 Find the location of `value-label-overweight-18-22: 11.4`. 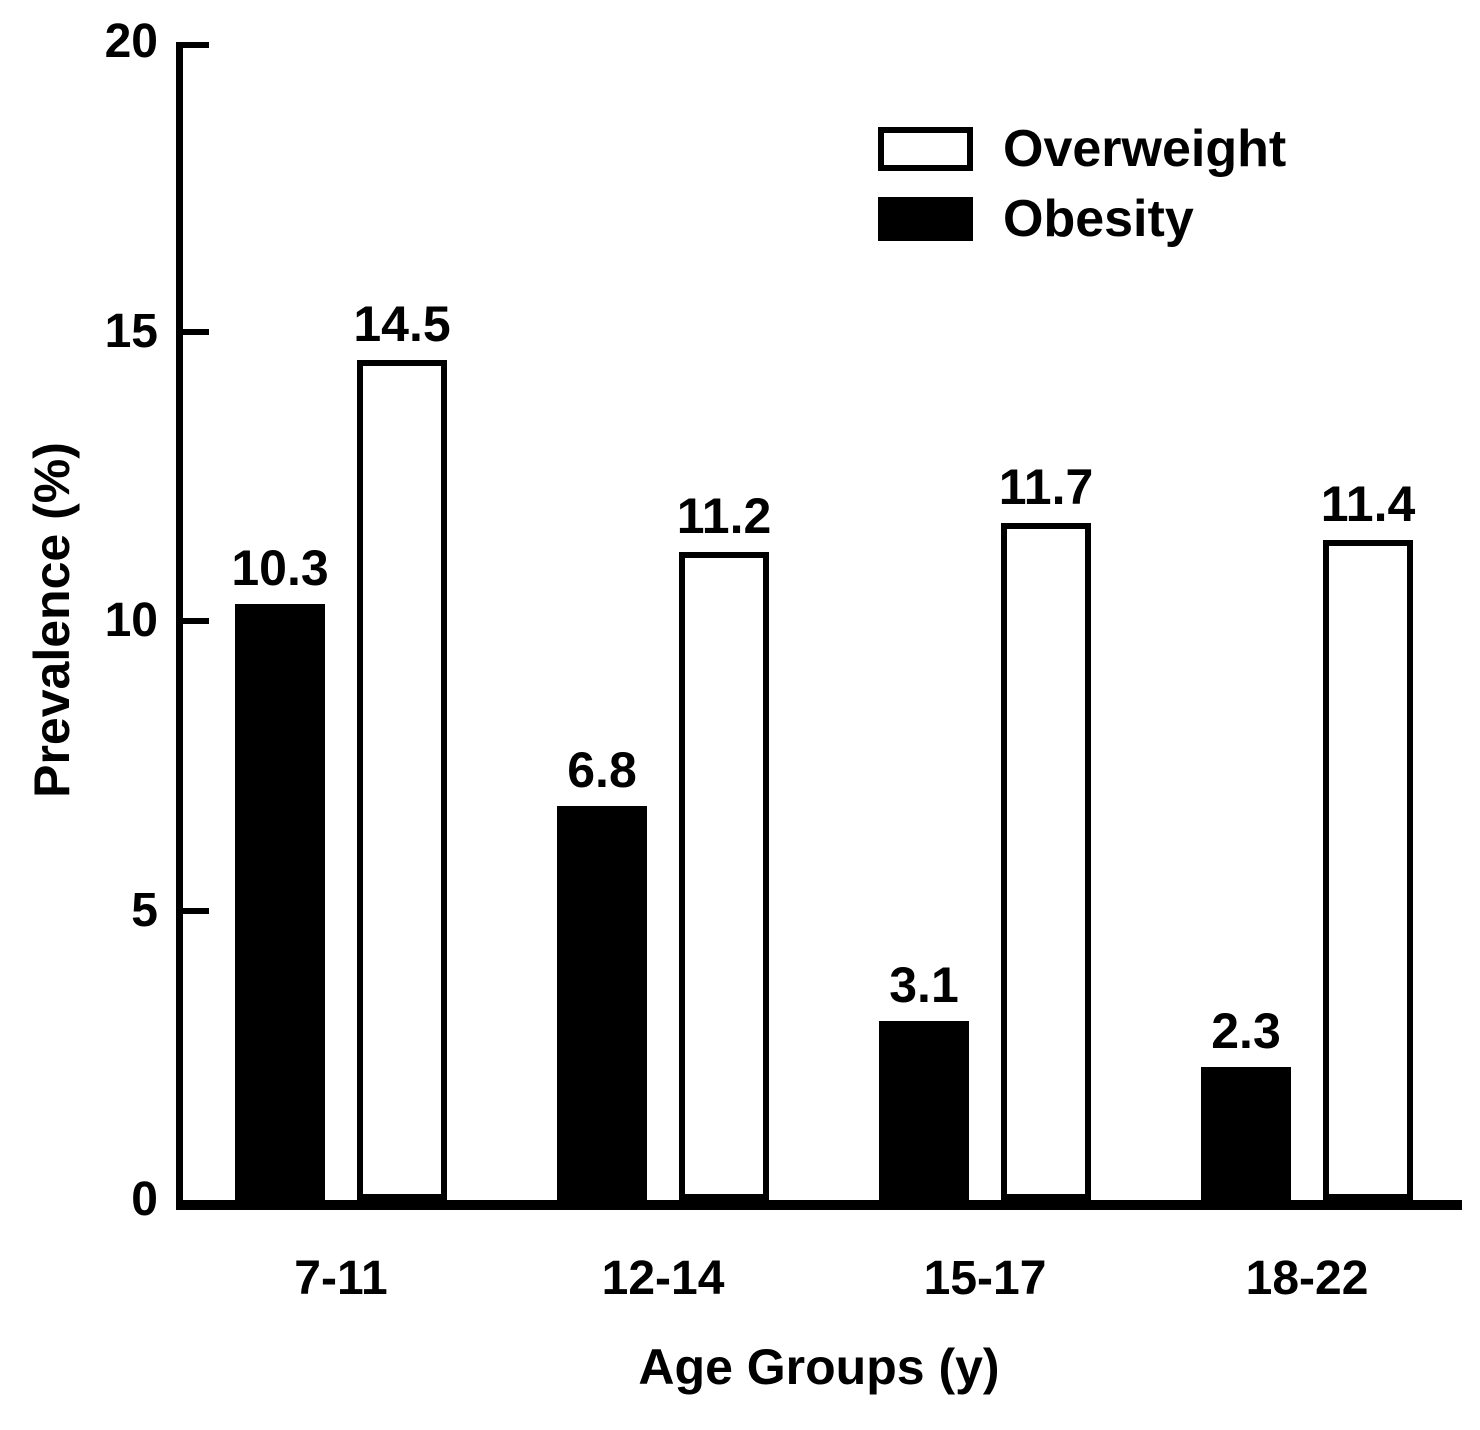

value-label-overweight-18-22: 11.4 is located at coordinates (1368, 504).